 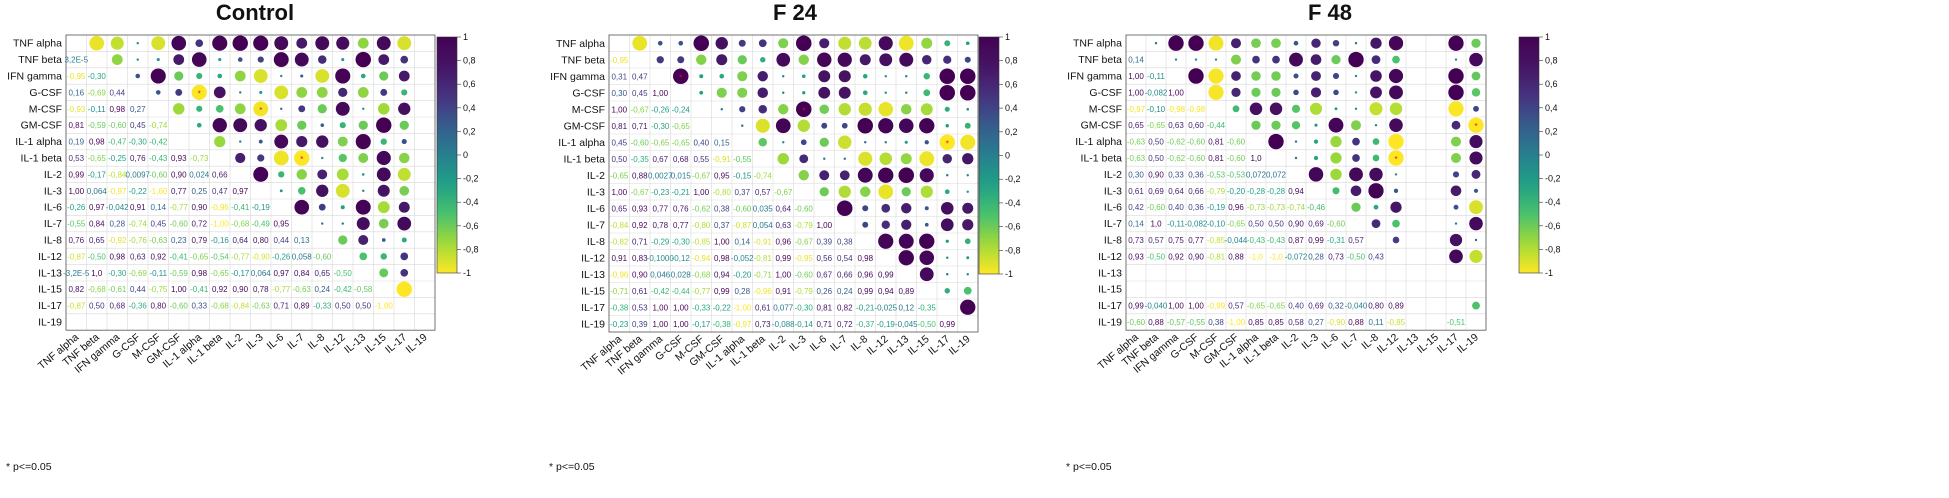 I want to click on cell-value: -0,43, so click(x=1276, y=240).